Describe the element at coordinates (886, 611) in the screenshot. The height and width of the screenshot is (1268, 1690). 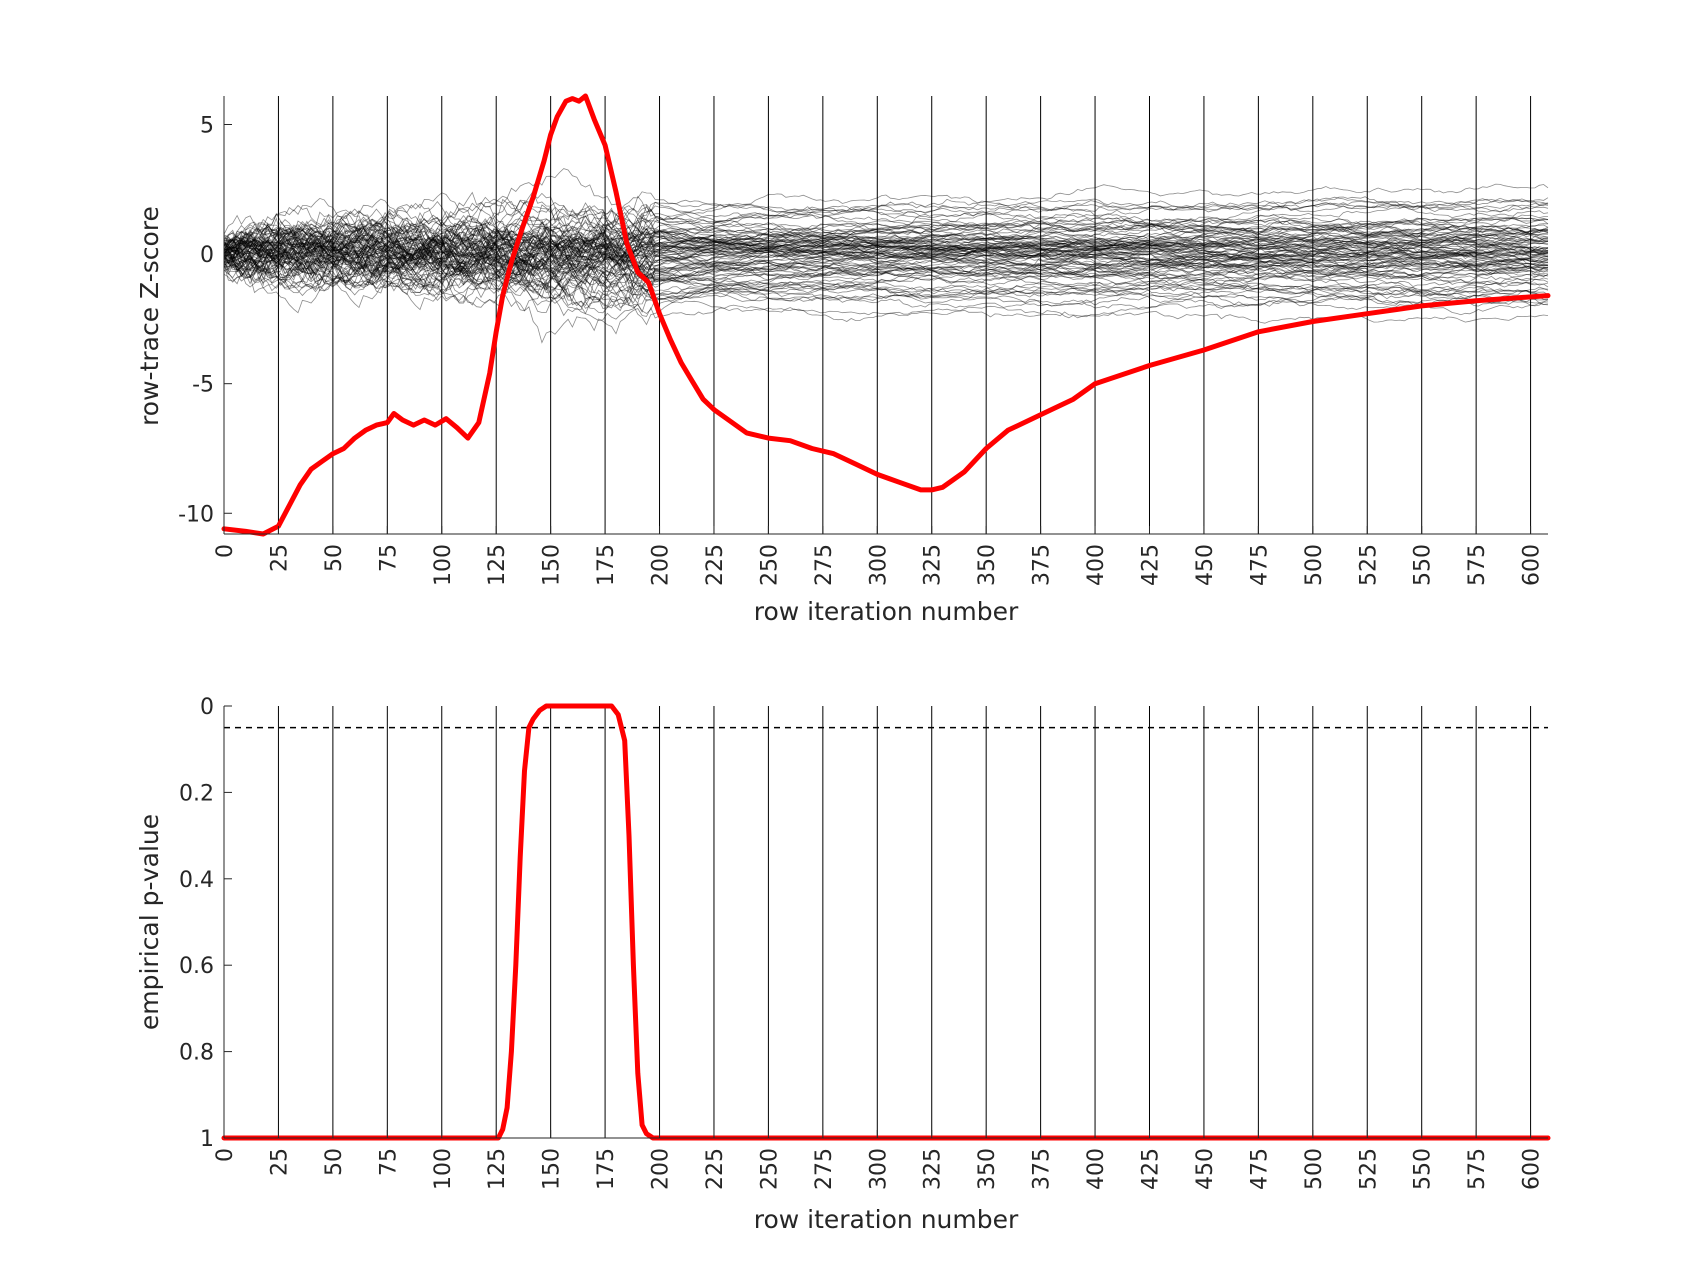
I see `x-axis-label: row iteration number` at that location.